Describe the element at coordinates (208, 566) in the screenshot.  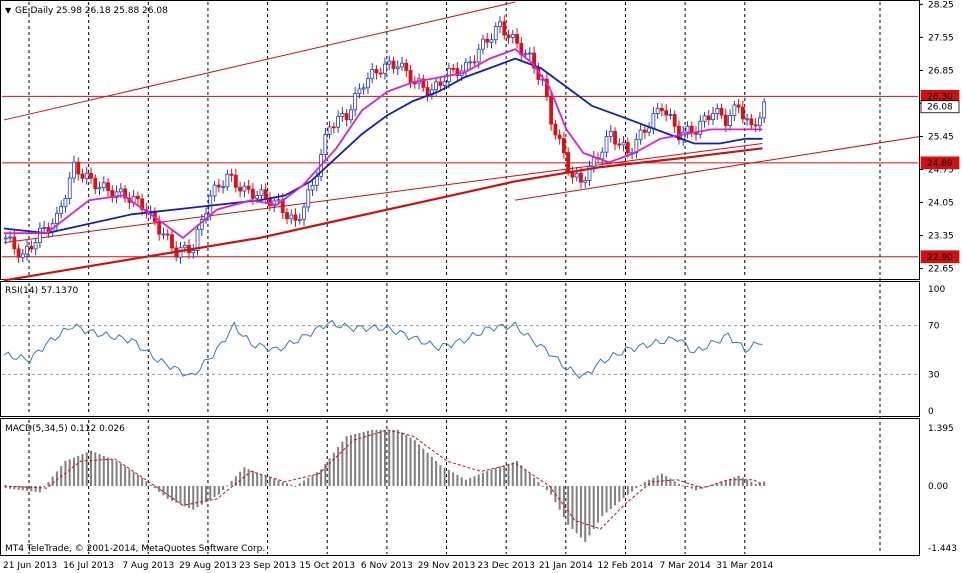
I see `x-tick-label: 29 Aug 2013` at that location.